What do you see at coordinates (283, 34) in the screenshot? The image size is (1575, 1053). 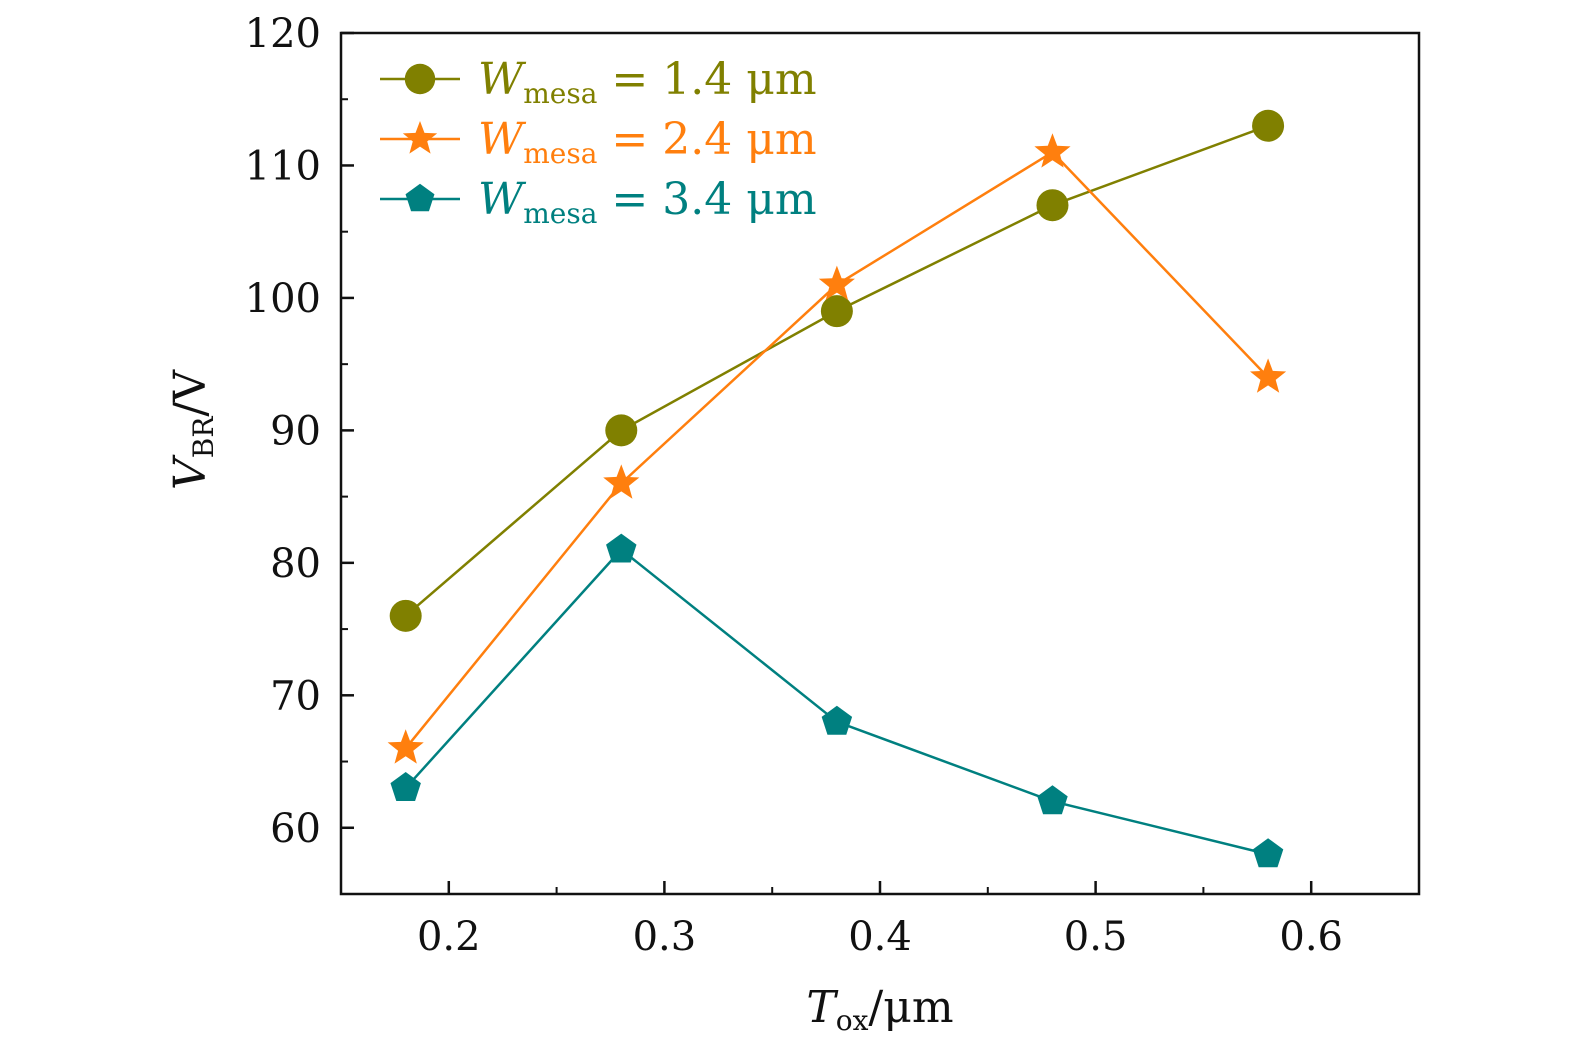 I see `y-tick-label: 120` at bounding box center [283, 34].